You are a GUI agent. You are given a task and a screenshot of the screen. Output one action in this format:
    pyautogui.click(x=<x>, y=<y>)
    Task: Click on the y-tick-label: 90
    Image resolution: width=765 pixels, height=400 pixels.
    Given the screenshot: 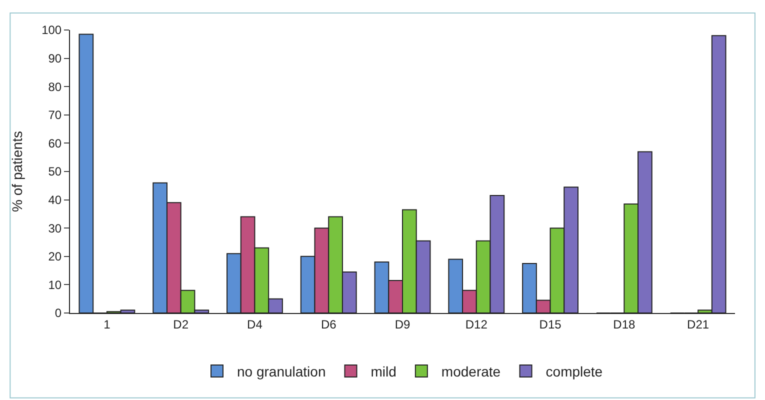 What is the action you would take?
    pyautogui.click(x=55, y=59)
    